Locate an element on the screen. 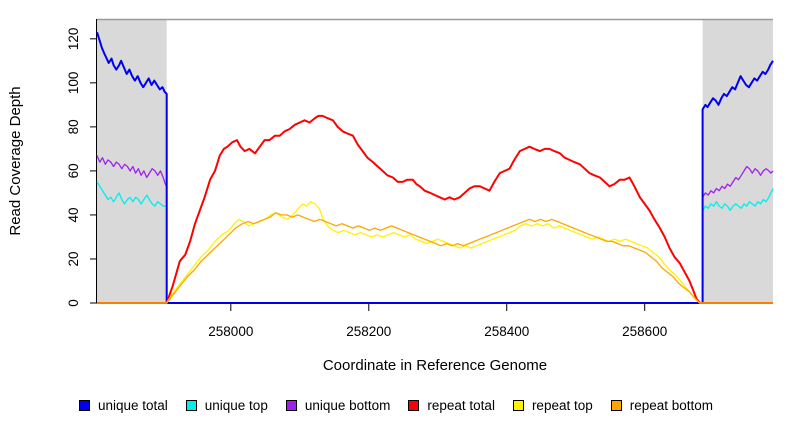 The width and height of the screenshot is (792, 432). legend-item-unique-top: unique top is located at coordinates (226, 405).